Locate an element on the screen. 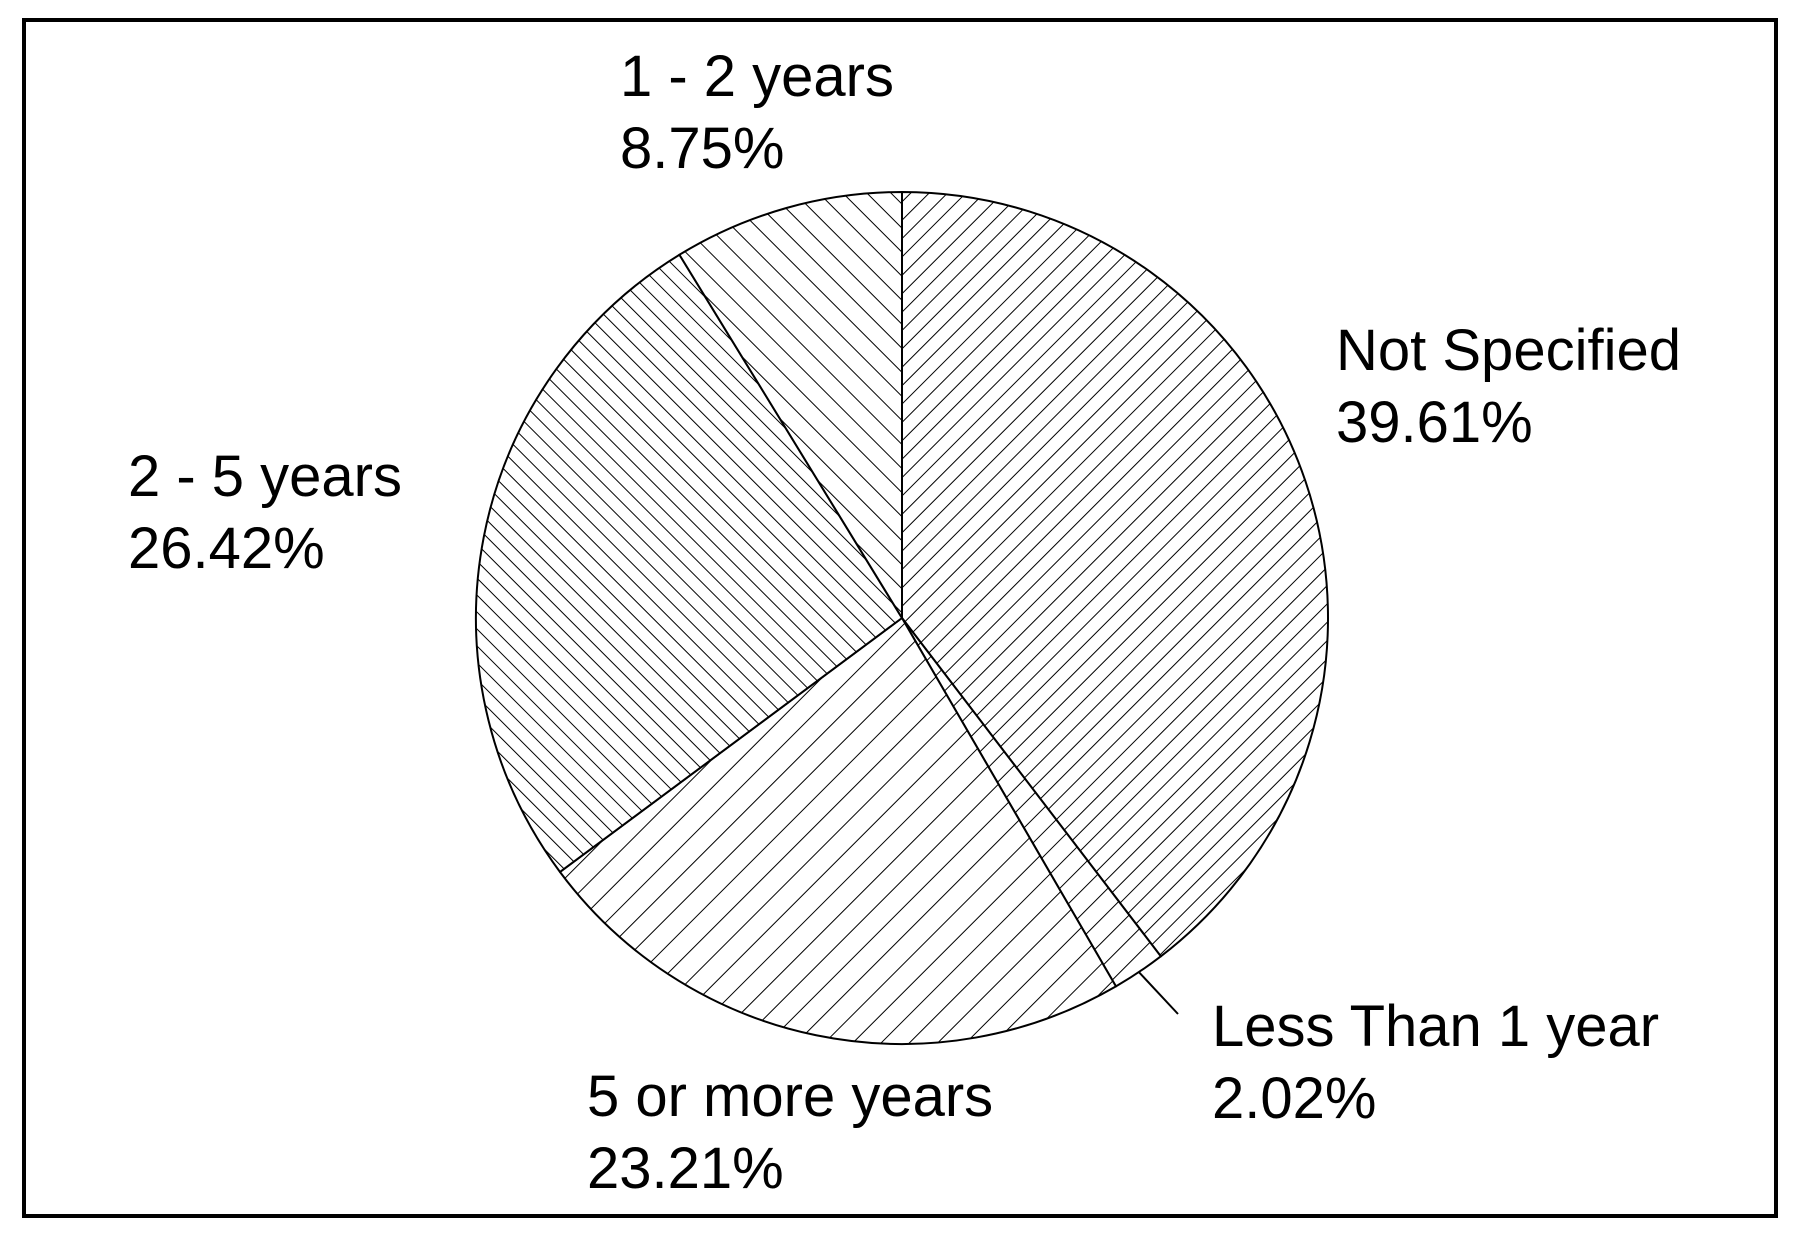 This screenshot has height=1240, width=1803. slice-value-label: 26.42% is located at coordinates (226, 548).